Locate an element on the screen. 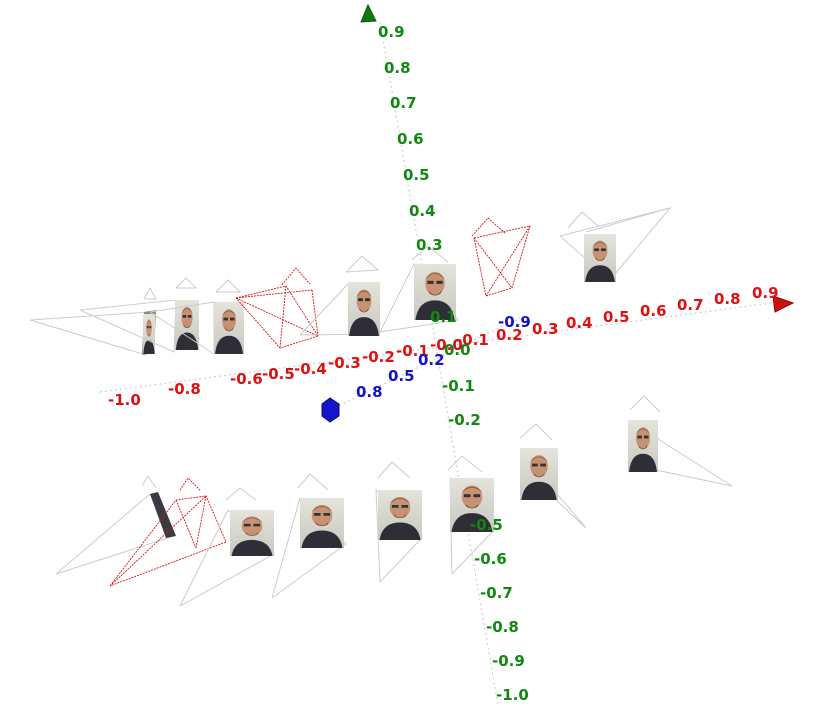 The width and height of the screenshot is (829, 727). origin-marker-icon is located at coordinates (330, 410).